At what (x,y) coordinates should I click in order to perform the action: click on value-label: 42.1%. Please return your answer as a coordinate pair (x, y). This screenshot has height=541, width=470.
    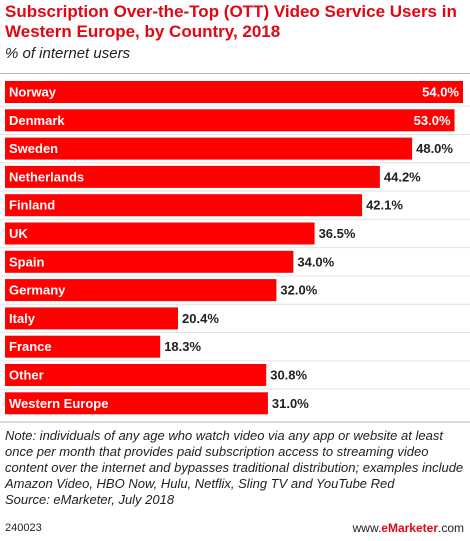
    Looking at the image, I should click on (384, 205).